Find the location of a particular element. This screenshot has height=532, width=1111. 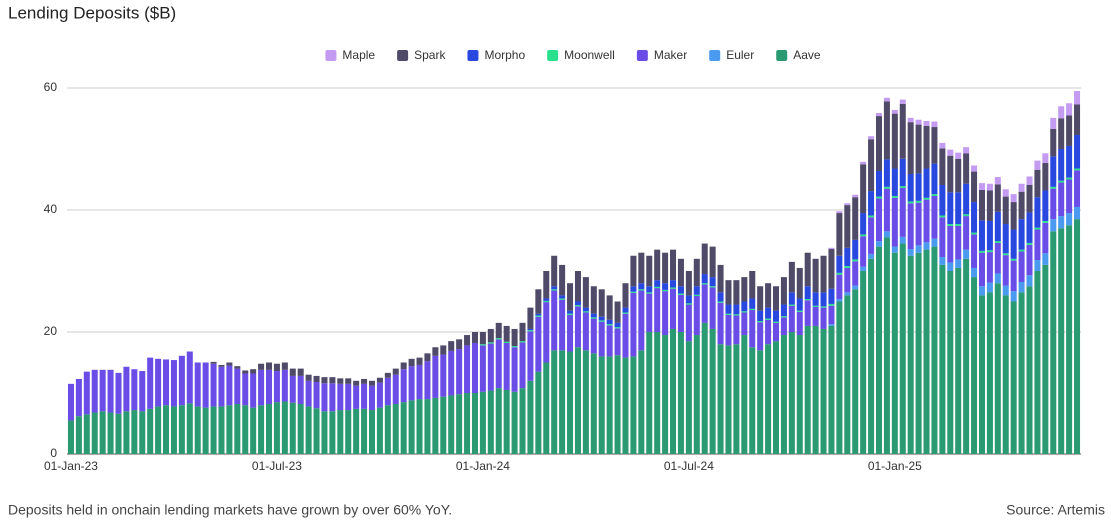

legend-label: Moonwell is located at coordinates (589, 55).